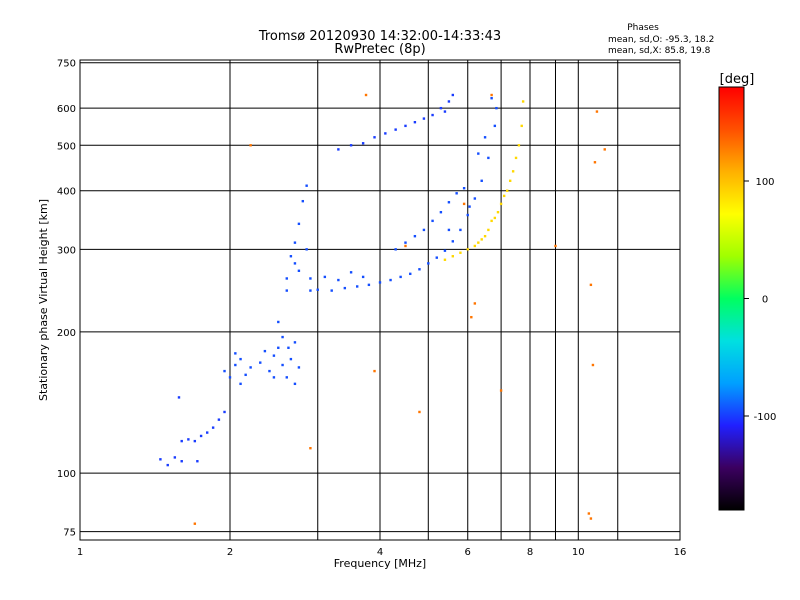 The height and width of the screenshot is (600, 800). What do you see at coordinates (43, 300) in the screenshot?
I see `y-axis-label: Stationary phase Virtual Height [km]` at bounding box center [43, 300].